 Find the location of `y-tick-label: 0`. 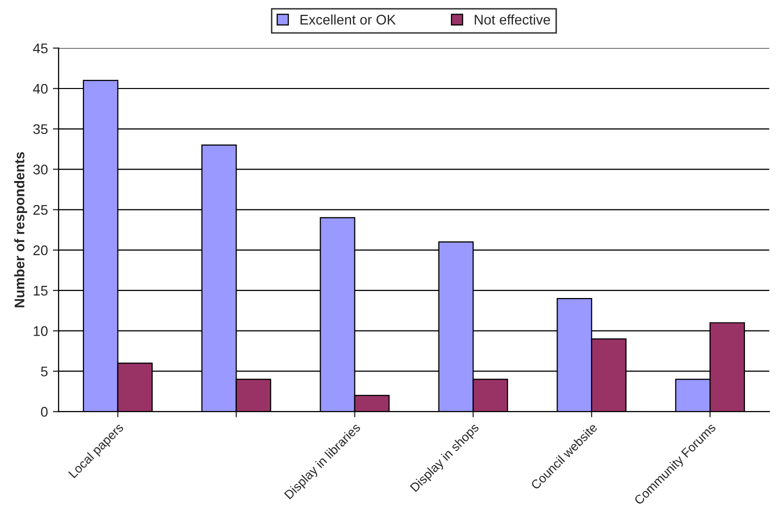

y-tick-label: 0 is located at coordinates (44, 411).